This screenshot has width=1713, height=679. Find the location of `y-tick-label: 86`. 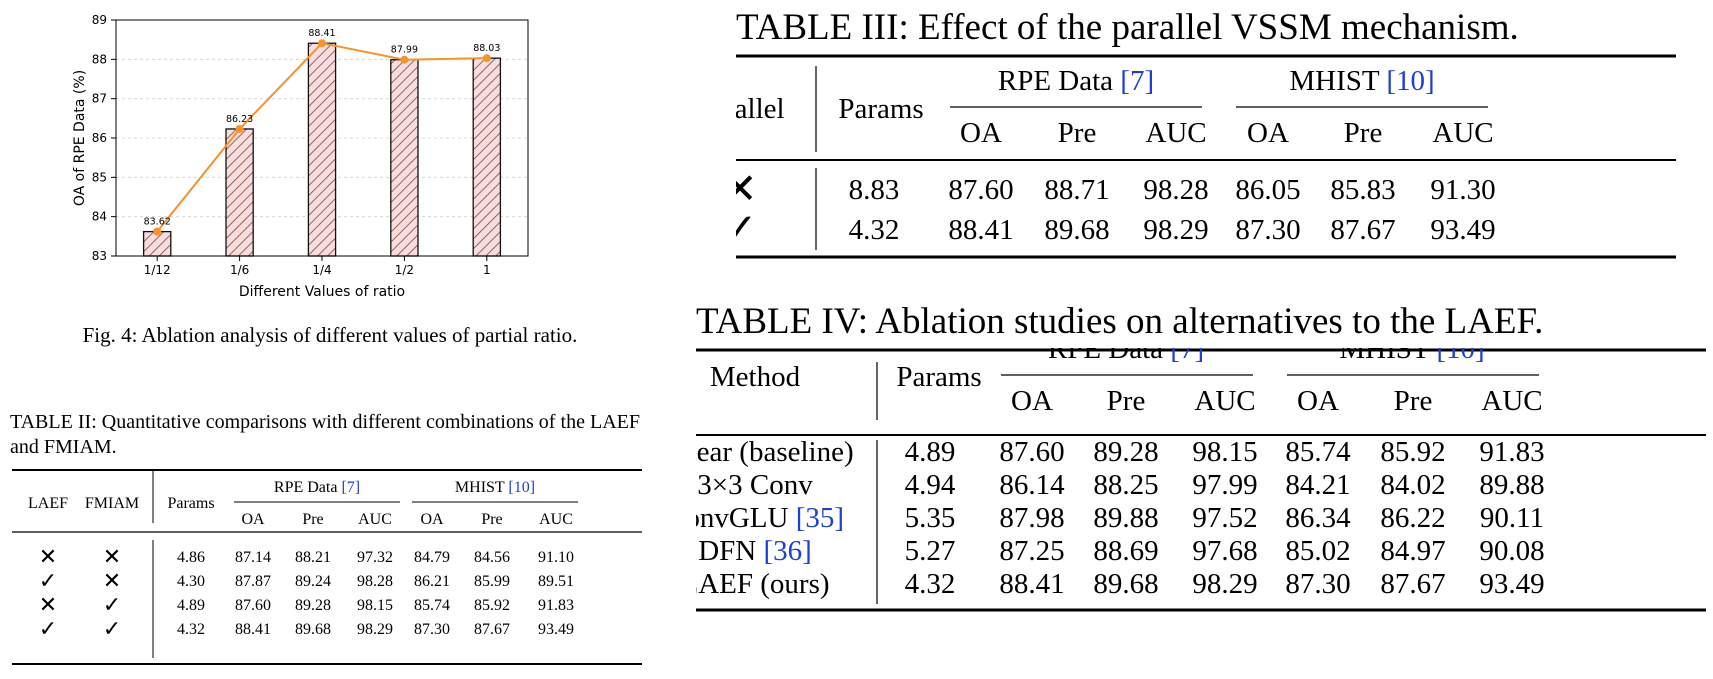

y-tick-label: 86 is located at coordinates (99, 138).